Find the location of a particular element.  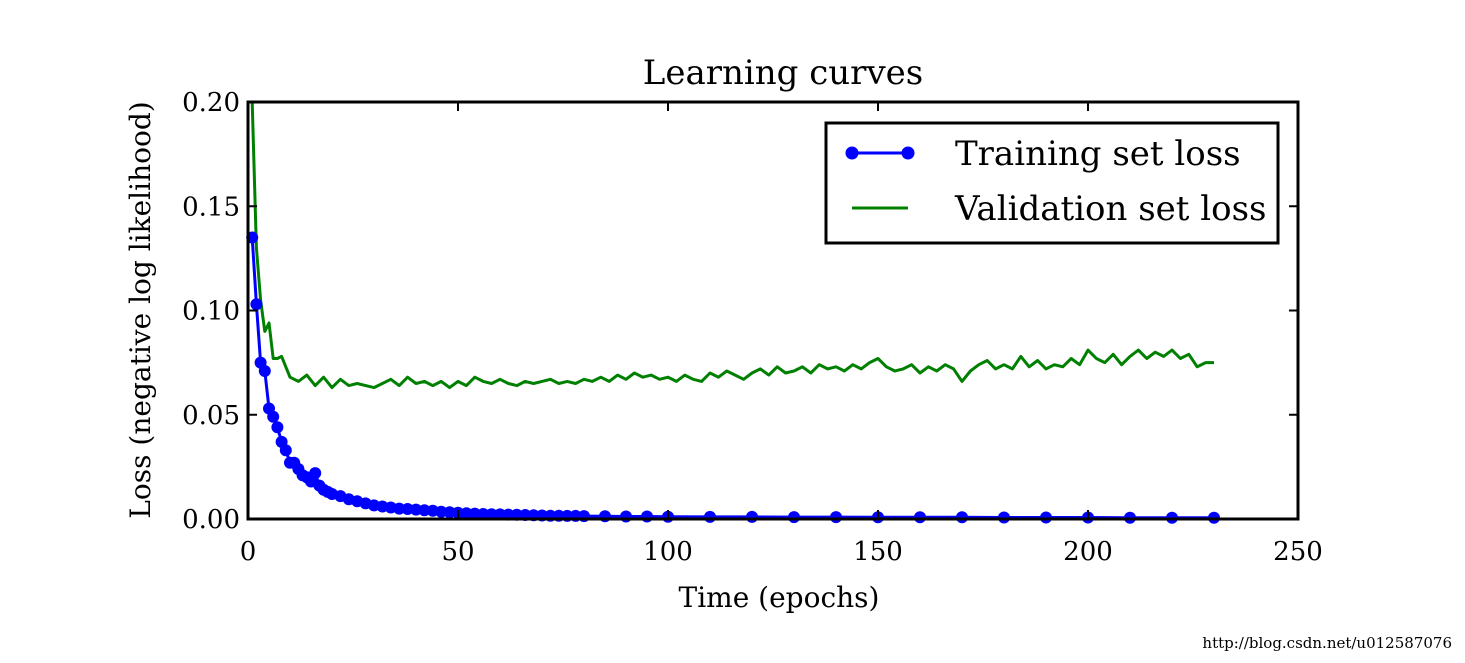

y-axis-label: Loss (negative log likelihood) is located at coordinates (140, 309).